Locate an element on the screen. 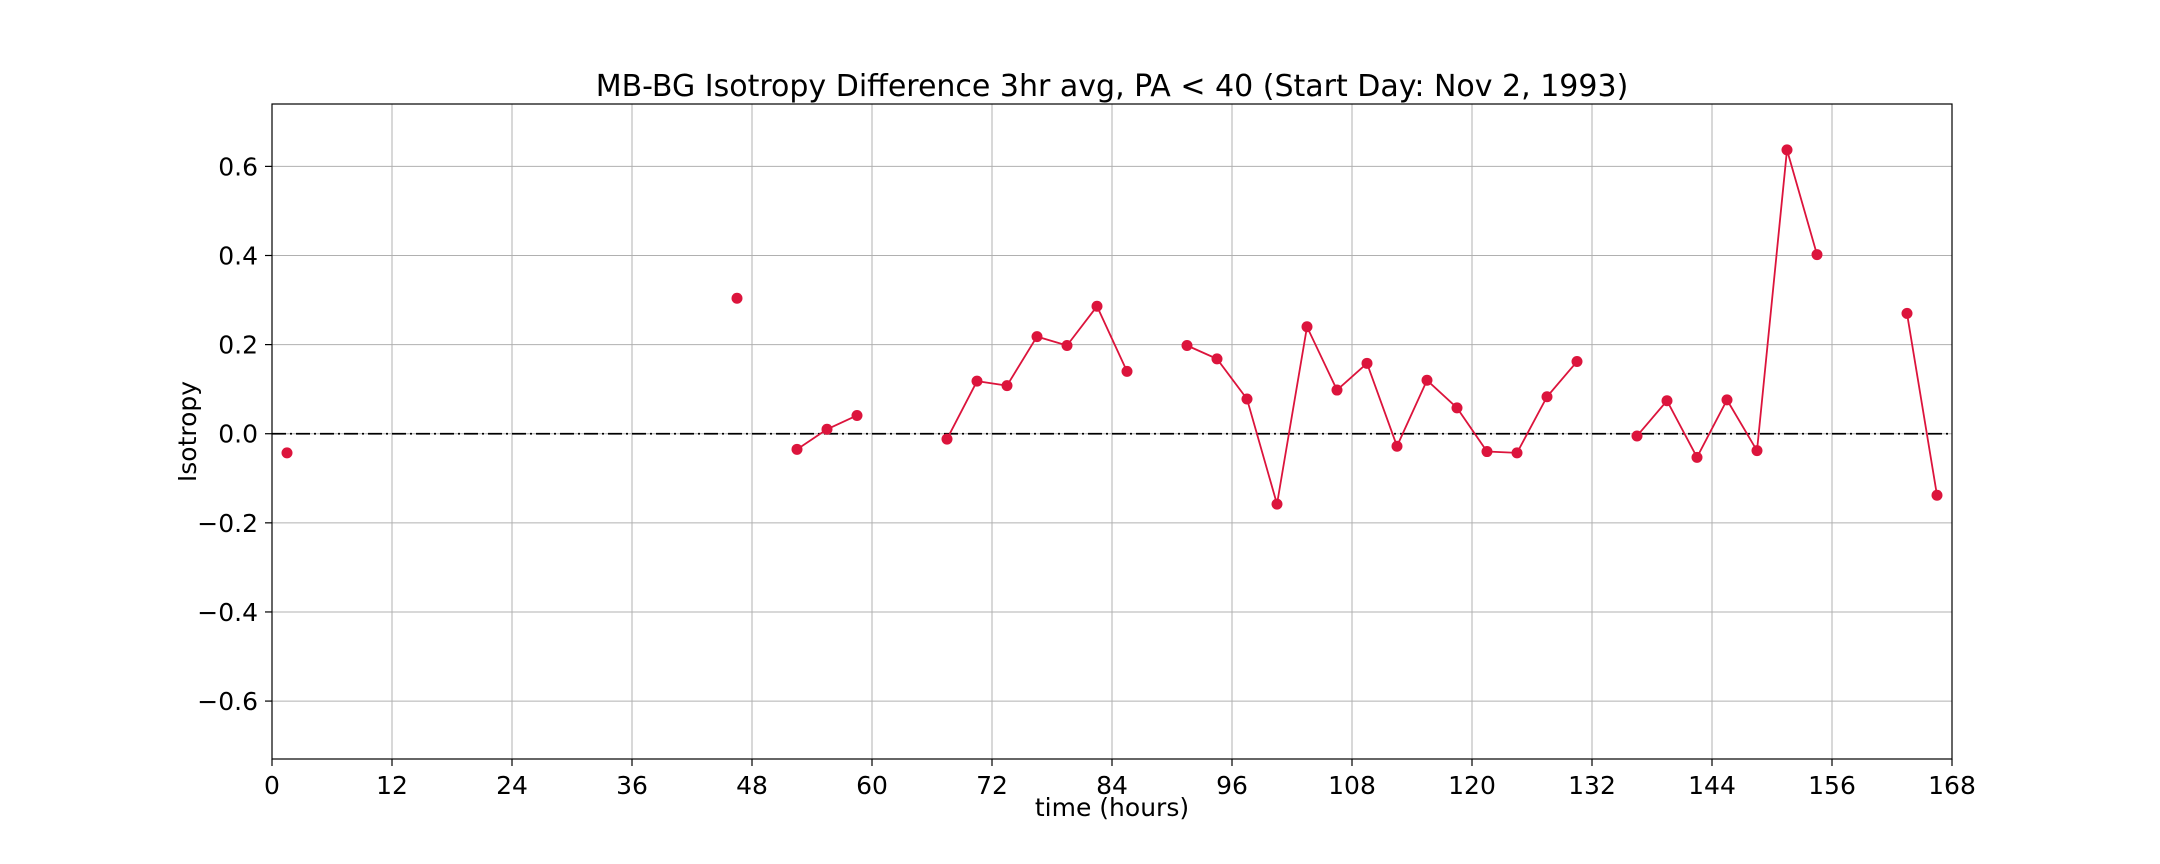  x-tick-label: 24 is located at coordinates (512, 785).